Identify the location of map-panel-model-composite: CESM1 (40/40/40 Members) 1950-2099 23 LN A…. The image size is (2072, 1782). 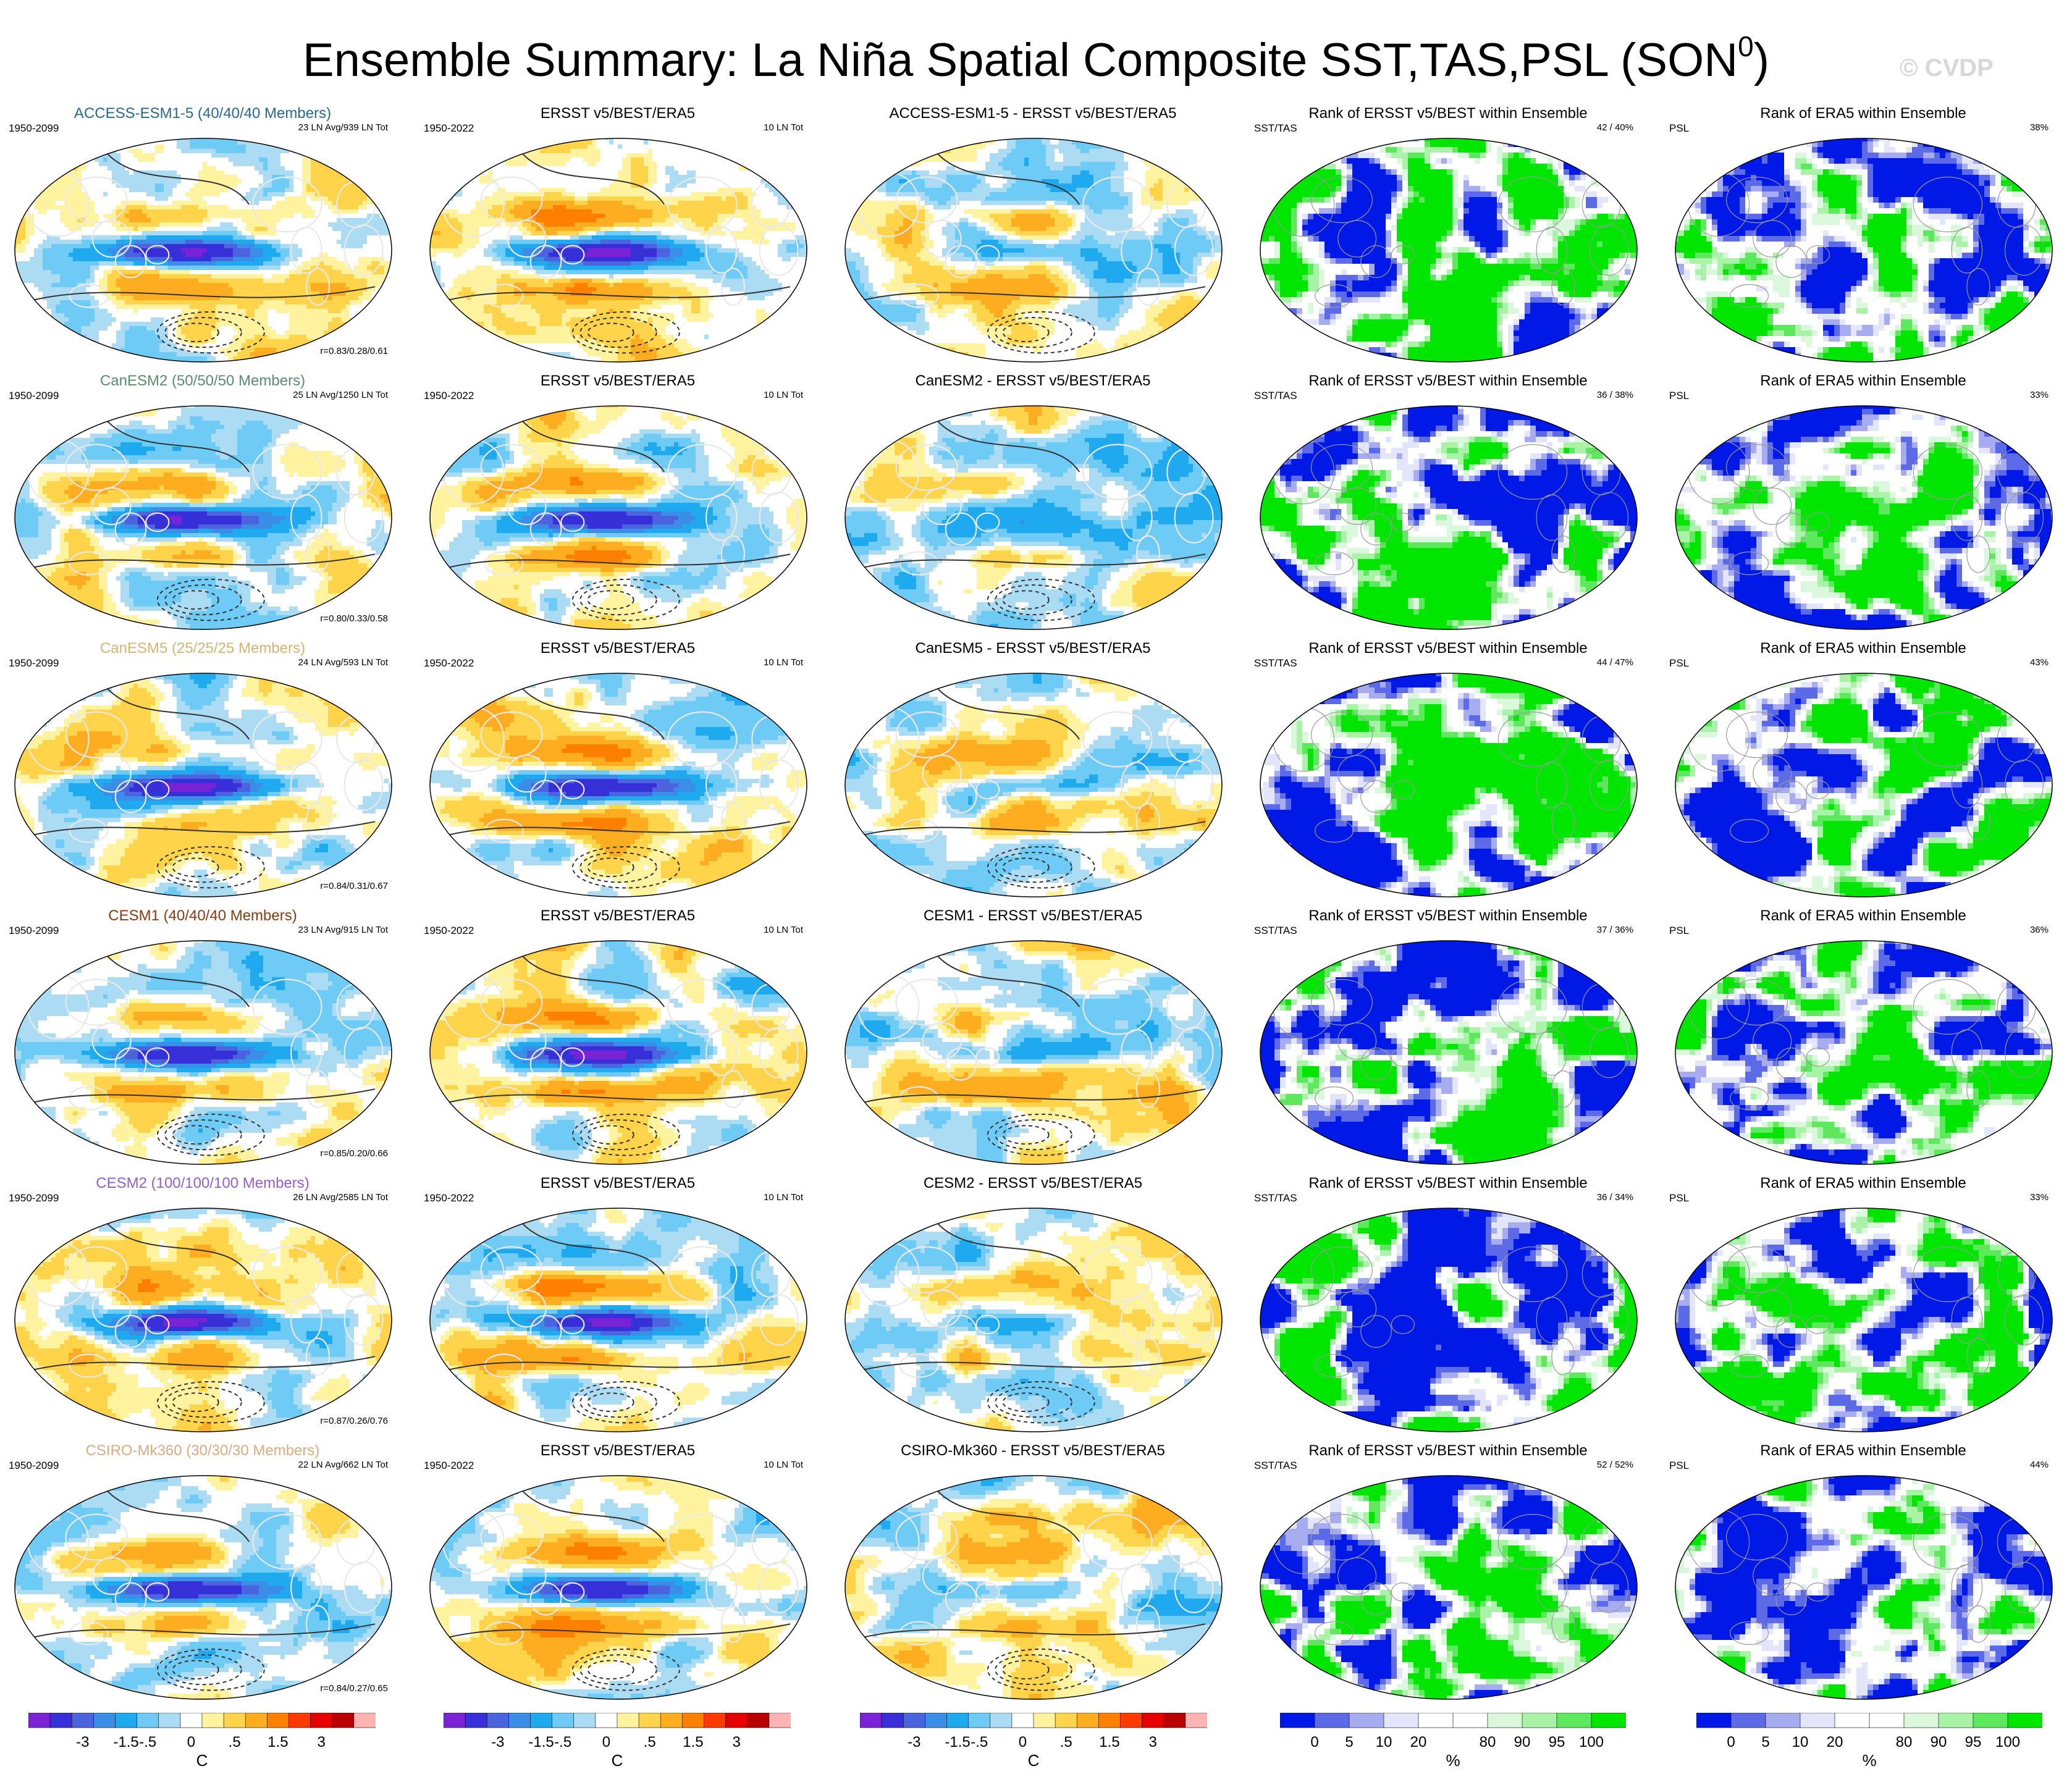
(202, 1040).